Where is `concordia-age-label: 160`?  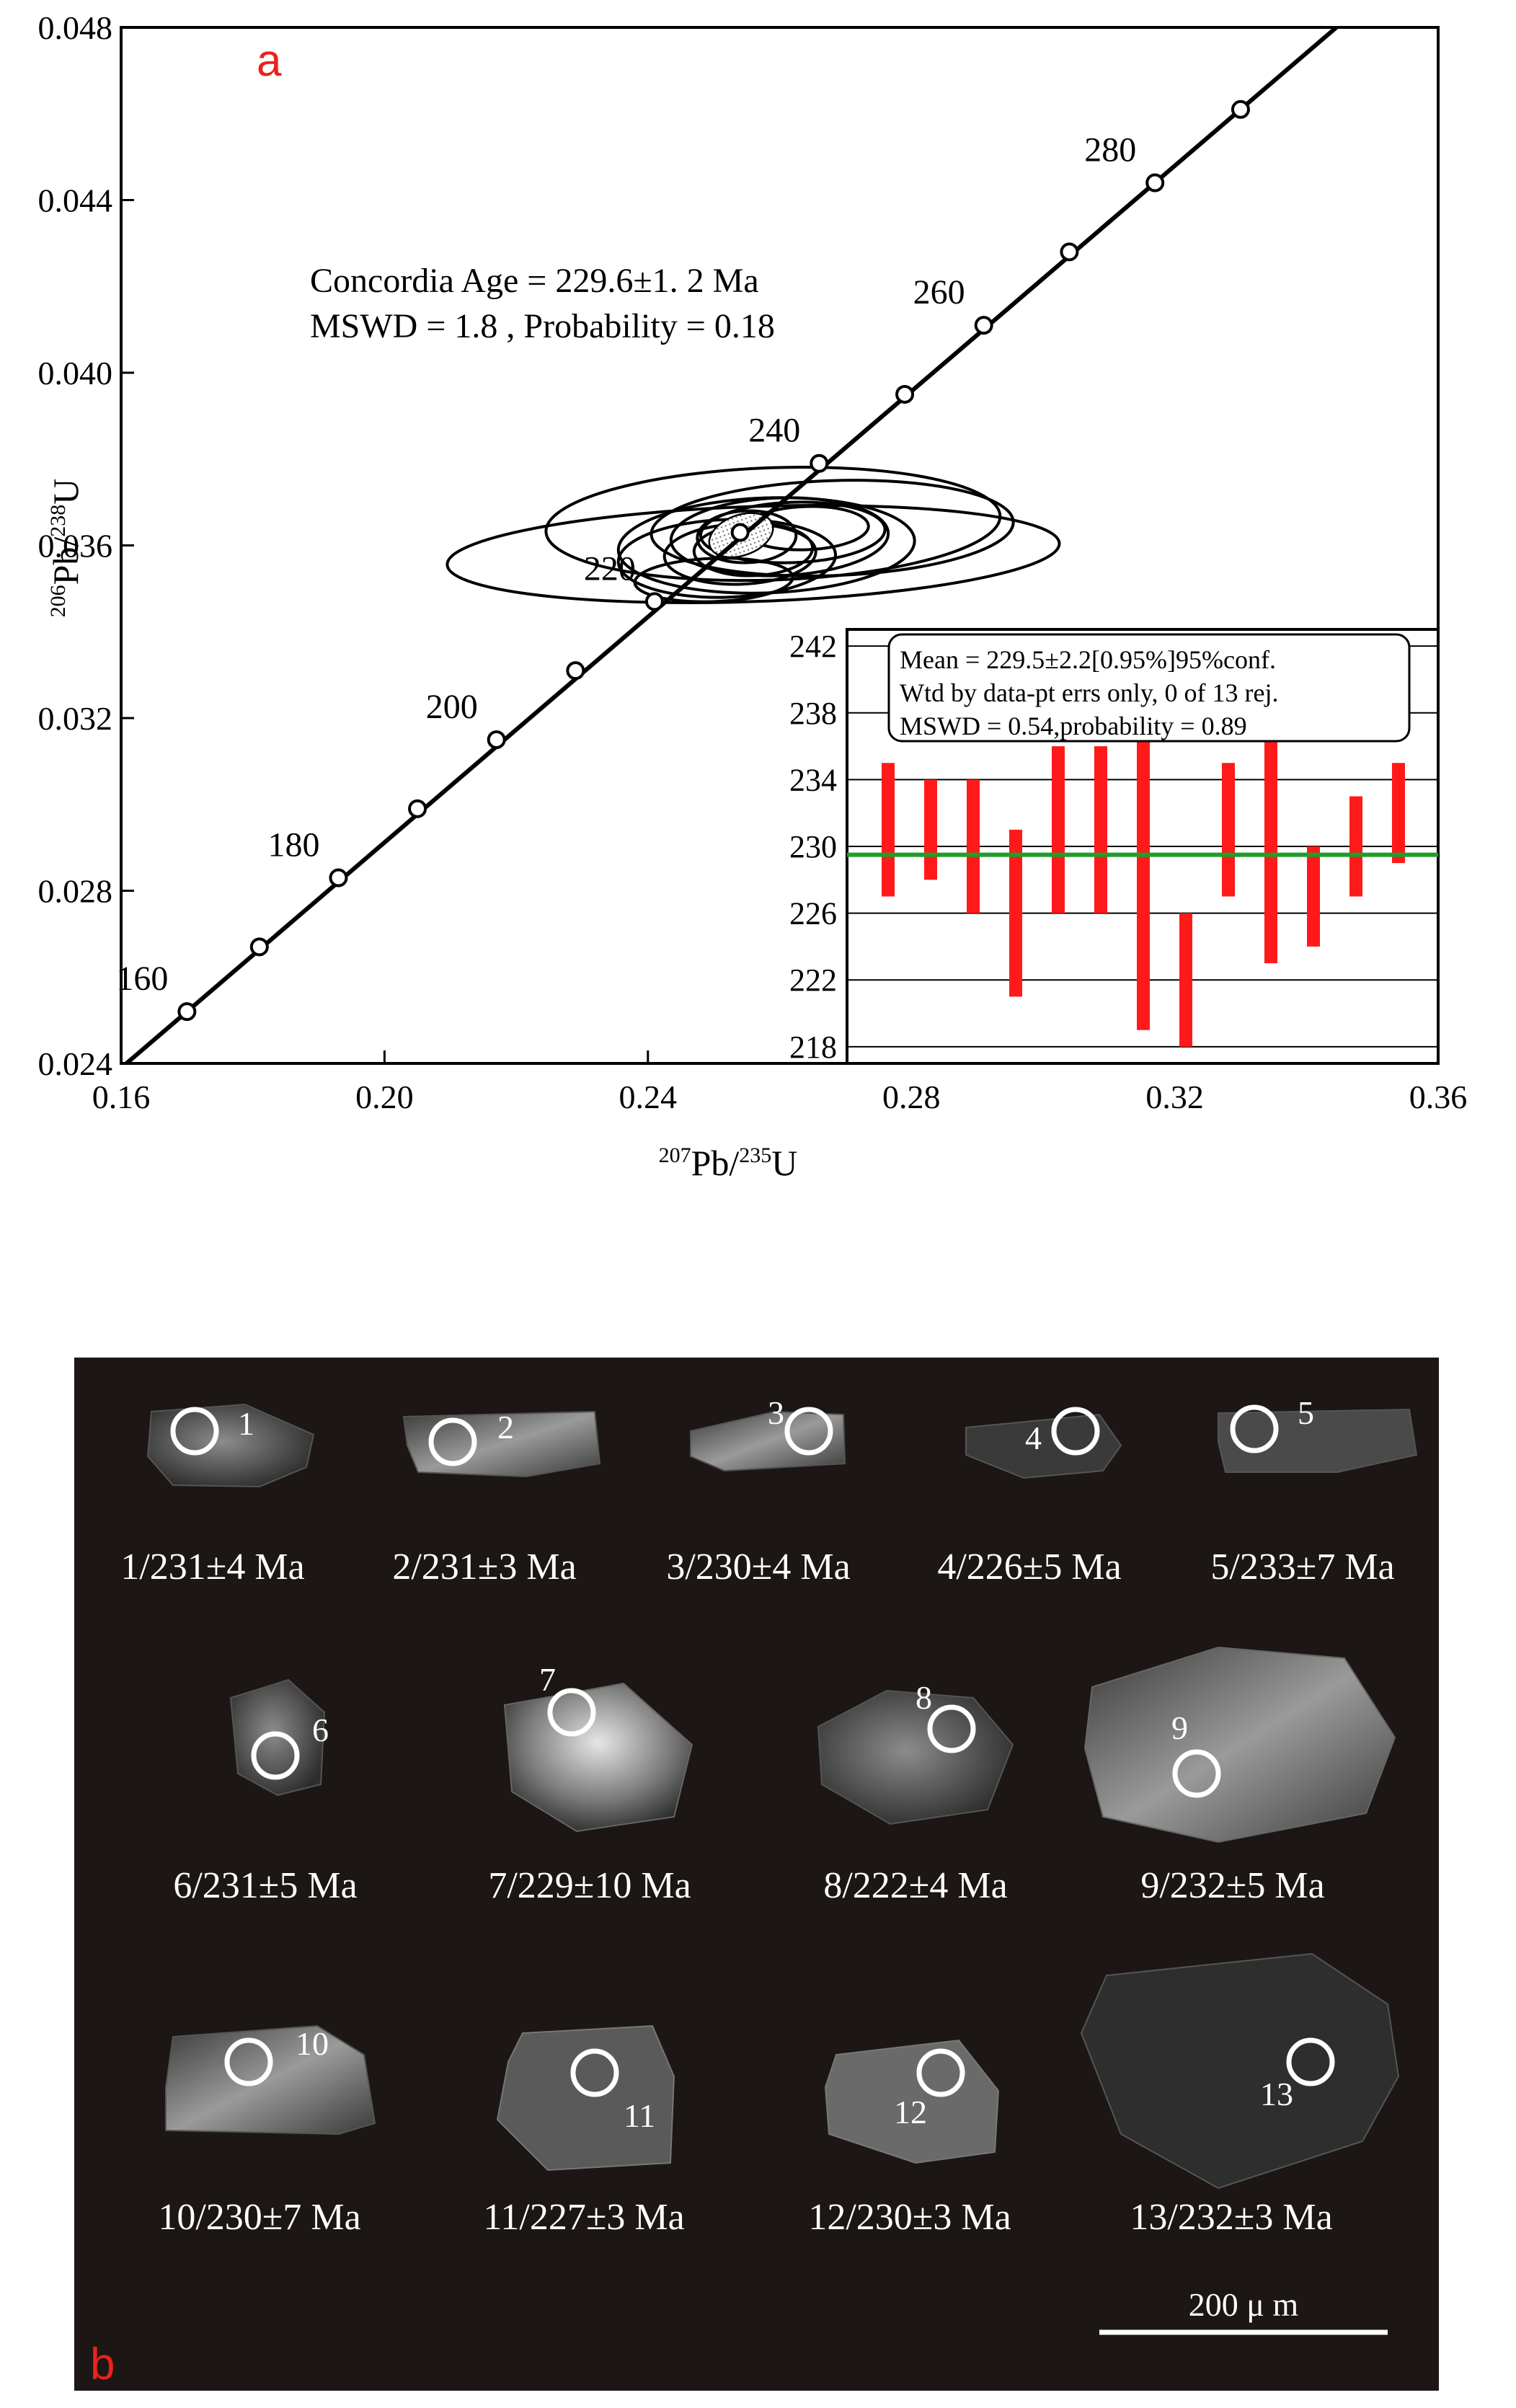
concordia-age-label: 160 is located at coordinates (142, 979).